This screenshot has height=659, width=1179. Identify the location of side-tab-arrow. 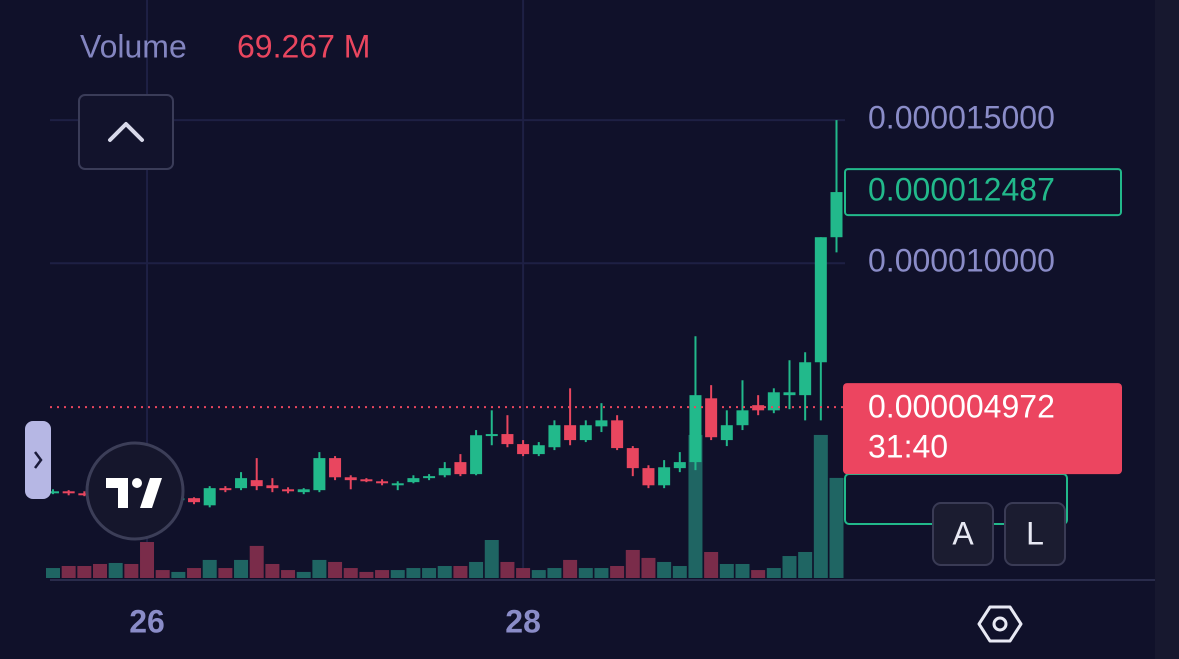
(38, 460).